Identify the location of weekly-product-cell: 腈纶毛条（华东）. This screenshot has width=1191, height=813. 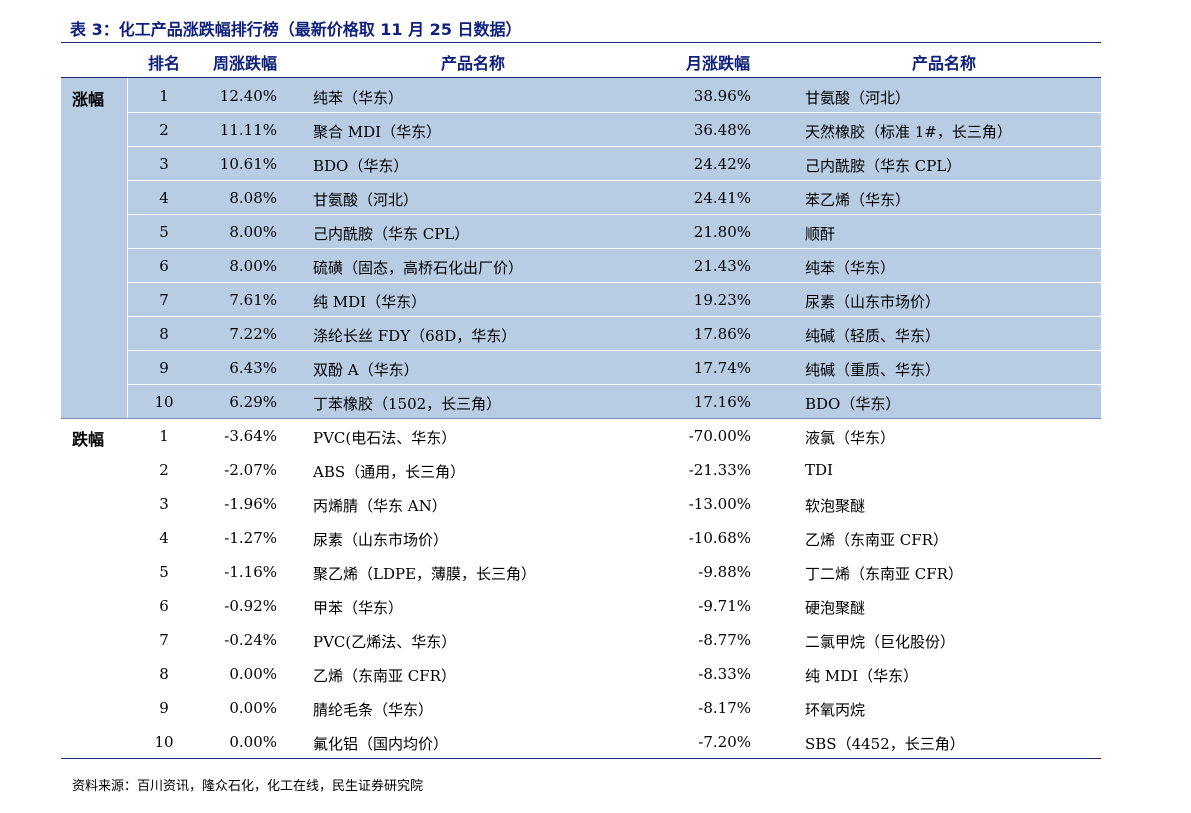
(373, 710).